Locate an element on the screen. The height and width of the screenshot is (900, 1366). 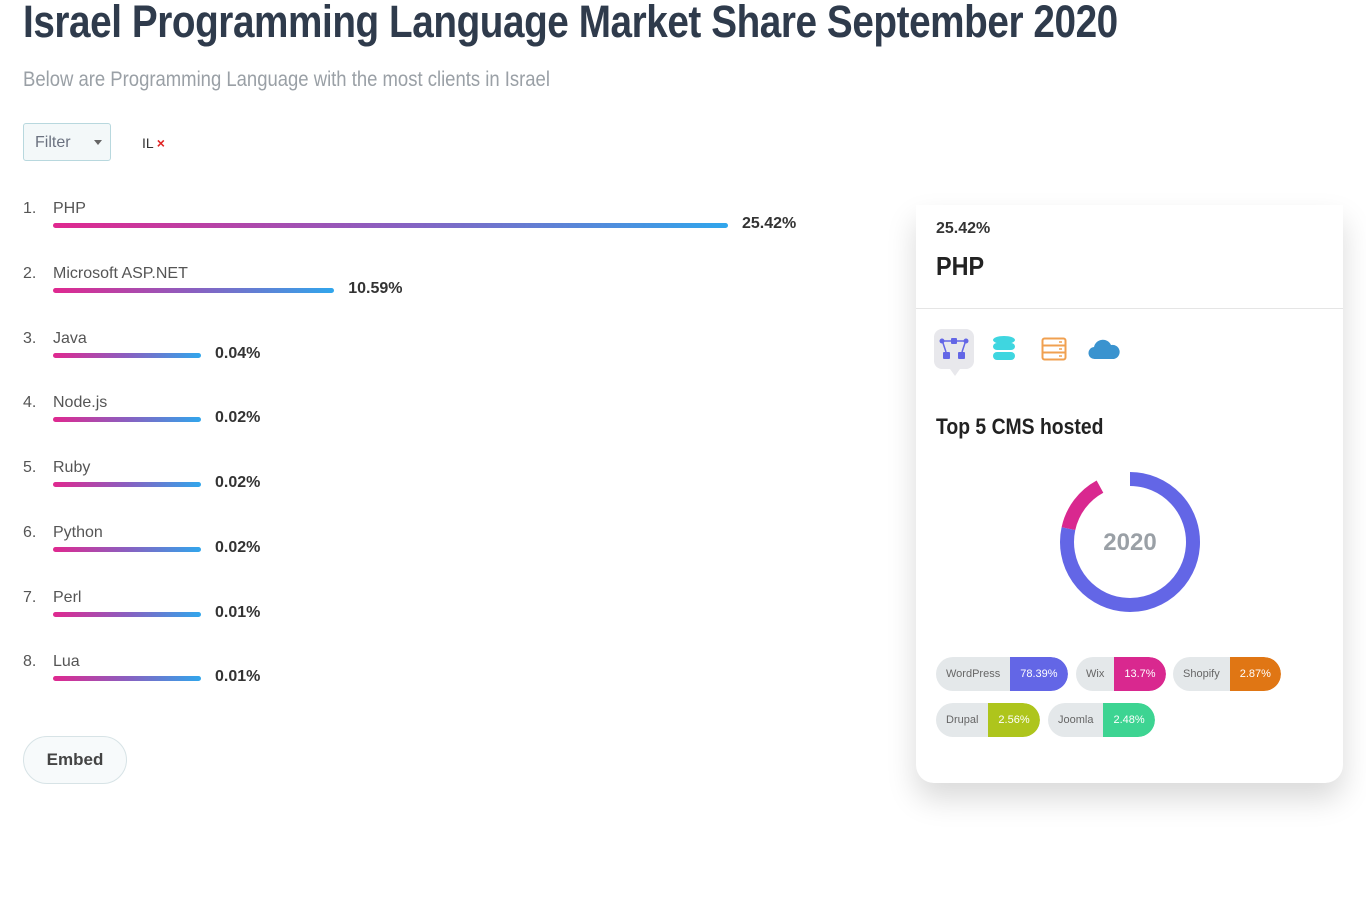
cms-badge-shopify: Shopify 2.87% is located at coordinates (1227, 674).